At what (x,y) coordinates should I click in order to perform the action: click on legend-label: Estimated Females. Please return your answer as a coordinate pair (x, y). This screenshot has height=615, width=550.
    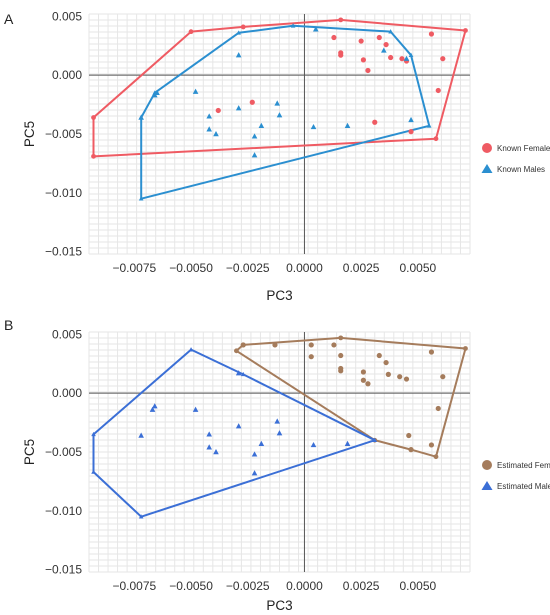
    Looking at the image, I should click on (523, 465).